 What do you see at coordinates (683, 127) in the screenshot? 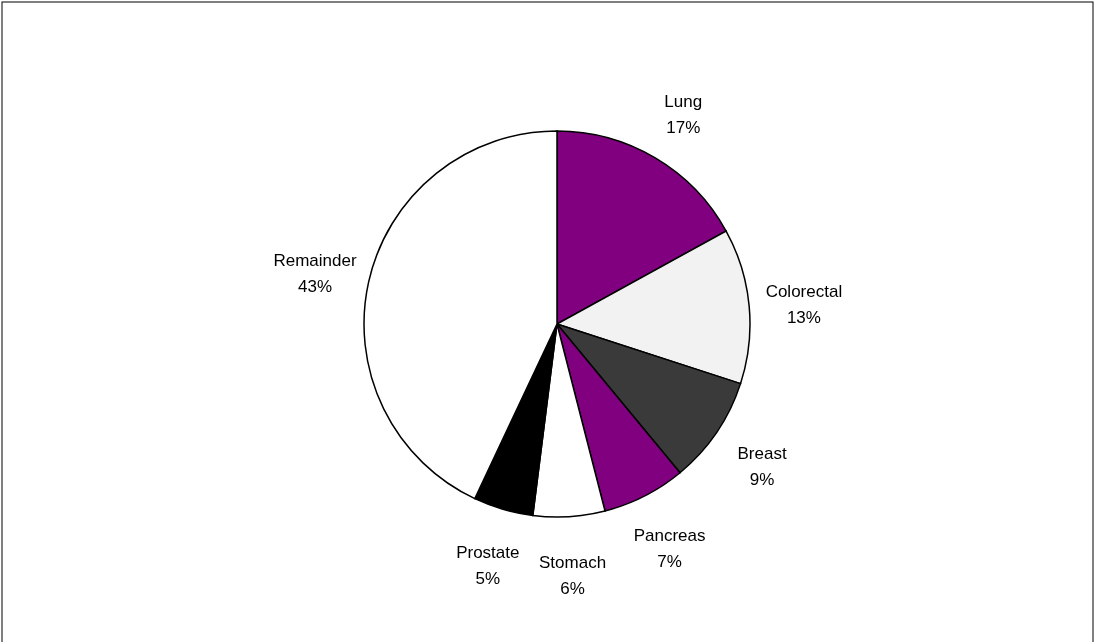
I see `data-label: 17%` at bounding box center [683, 127].